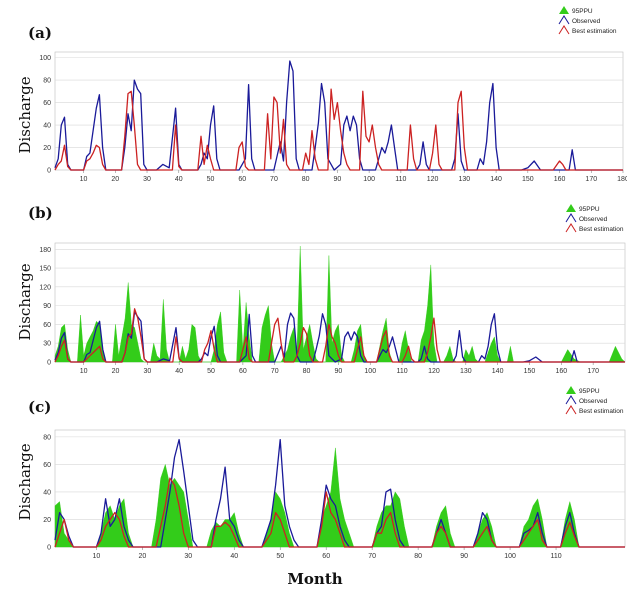 Image resolution: width=627 pixels, height=589 pixels. Describe the element at coordinates (234, 556) in the screenshot. I see `panel-c-xtick-label: 40` at that location.